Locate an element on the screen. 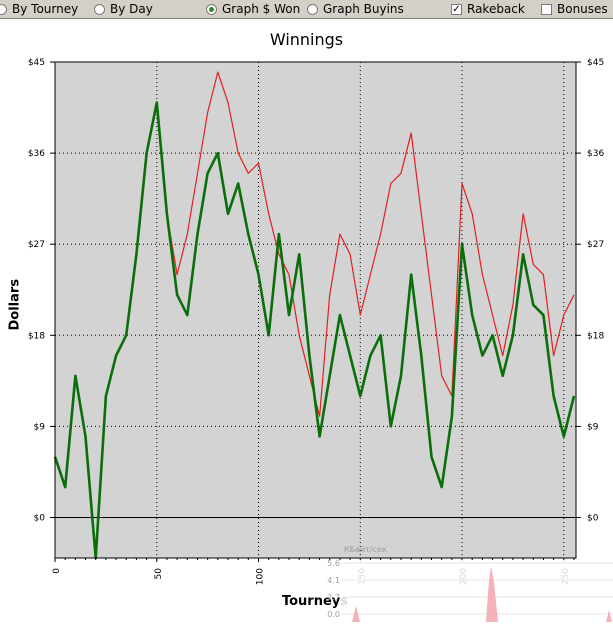  rakeback-checkbox: ✓ is located at coordinates (456, 9).